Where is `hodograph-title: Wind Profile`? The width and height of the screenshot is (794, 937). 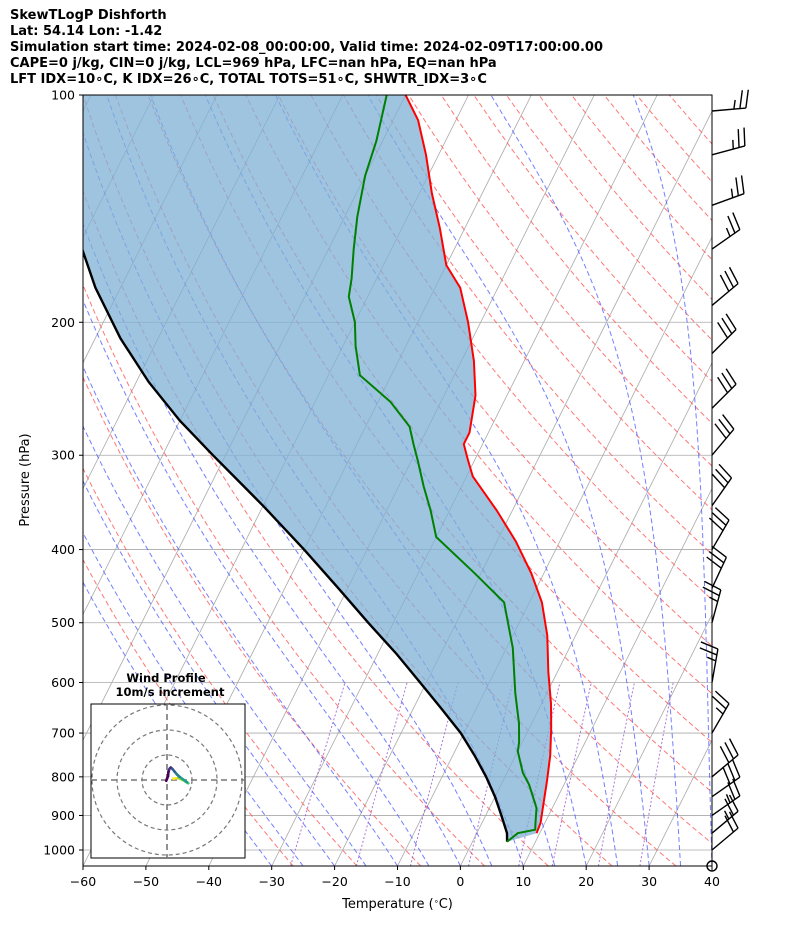
hodograph-title: Wind Profile is located at coordinates (166, 678).